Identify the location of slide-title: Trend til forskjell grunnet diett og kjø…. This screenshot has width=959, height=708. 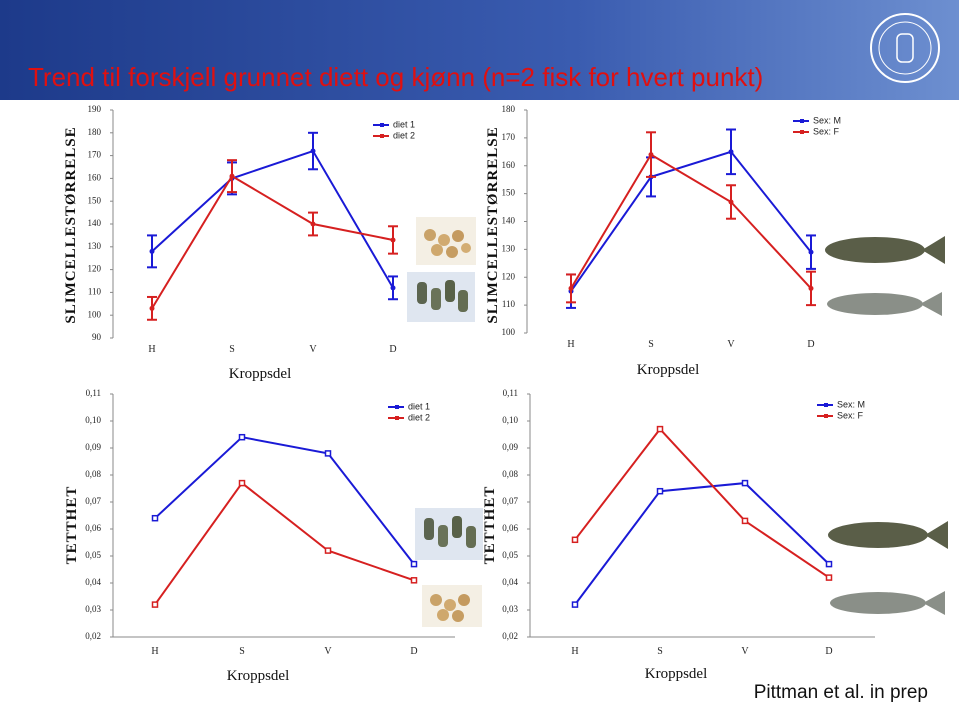
(395, 77).